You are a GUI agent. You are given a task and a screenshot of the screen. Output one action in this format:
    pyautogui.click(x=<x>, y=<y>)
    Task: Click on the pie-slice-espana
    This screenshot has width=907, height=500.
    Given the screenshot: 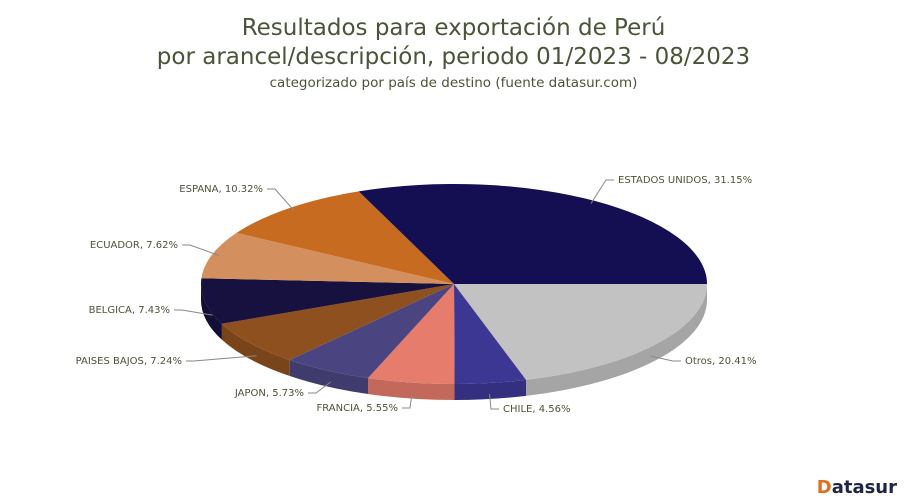 What is the action you would take?
    pyautogui.click(x=345, y=237)
    